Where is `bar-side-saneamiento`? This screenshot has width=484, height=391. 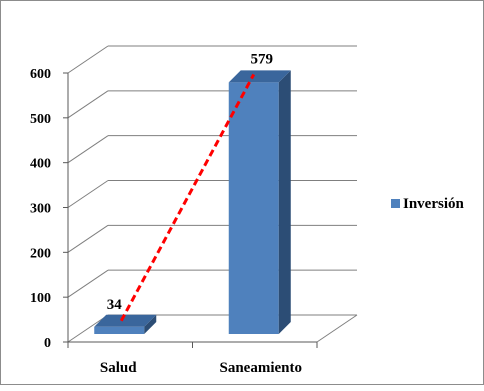
bar-side-saneamiento is located at coordinates (284, 202).